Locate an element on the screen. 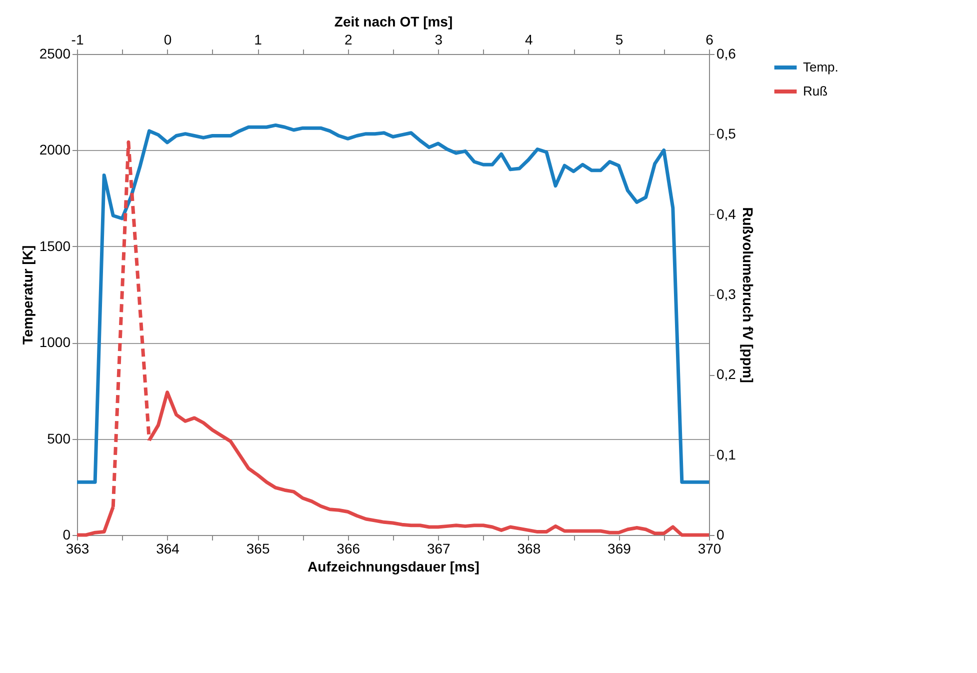  x2-tick-label: -1 is located at coordinates (77, 40).